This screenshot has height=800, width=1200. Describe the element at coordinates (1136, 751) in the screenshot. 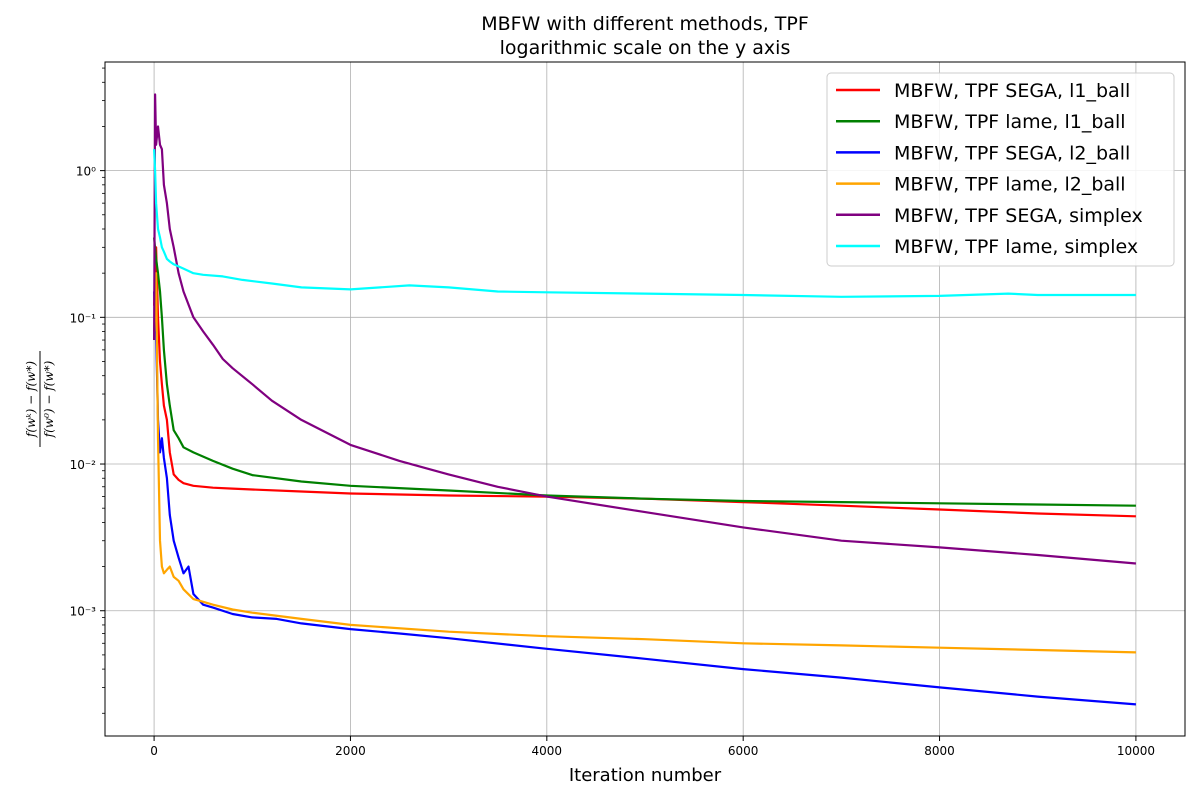

I see `x-tick-label: 10000` at that location.